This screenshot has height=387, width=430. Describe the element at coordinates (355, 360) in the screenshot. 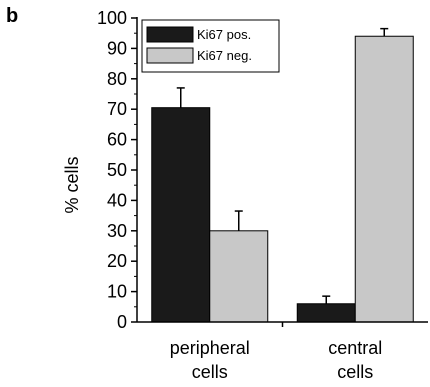

I see `x-category-label: central cells` at that location.